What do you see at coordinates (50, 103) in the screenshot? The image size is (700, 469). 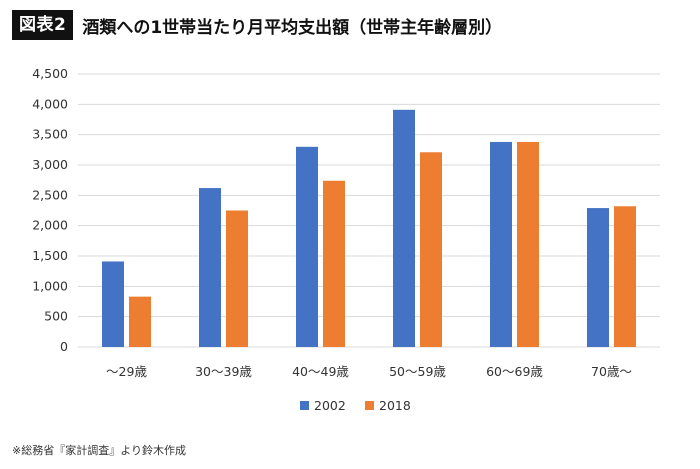 I see `y-tick-label: 4,000` at bounding box center [50, 103].